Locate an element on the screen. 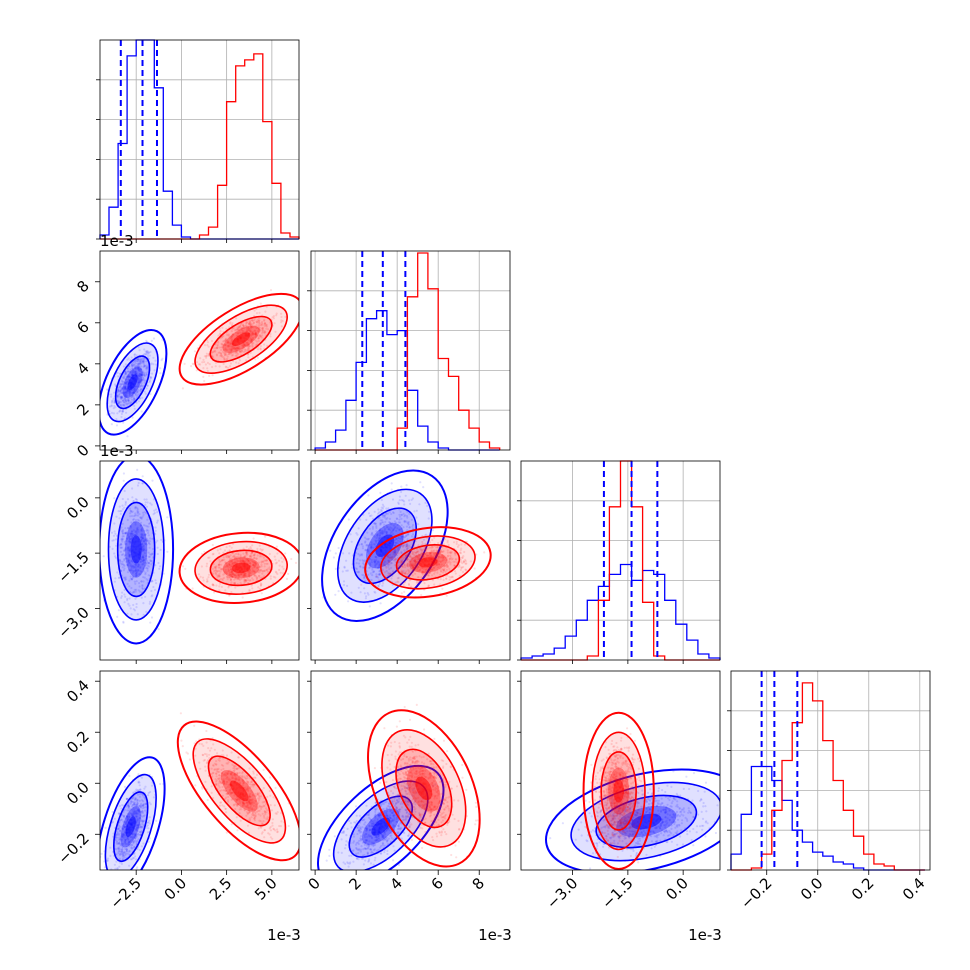 Image resolution: width=970 pixels, height=970 pixels. x-tick-label-0: −2.5 is located at coordinates (126, 893).